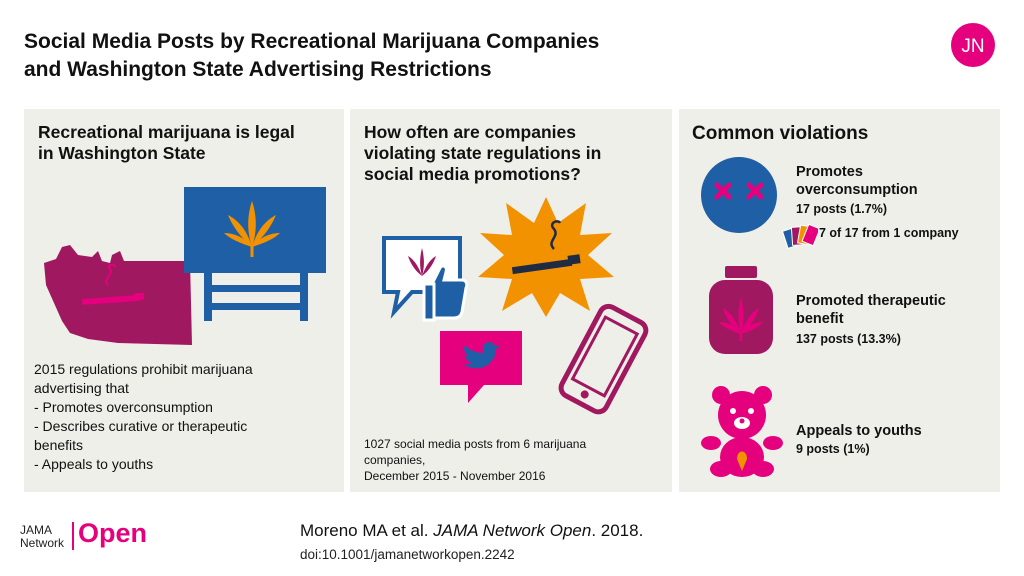 Image resolution: width=1024 pixels, height=576 pixels. What do you see at coordinates (472, 174) in the screenshot?
I see `panel2-heading-line-3: social media promotions?` at bounding box center [472, 174].